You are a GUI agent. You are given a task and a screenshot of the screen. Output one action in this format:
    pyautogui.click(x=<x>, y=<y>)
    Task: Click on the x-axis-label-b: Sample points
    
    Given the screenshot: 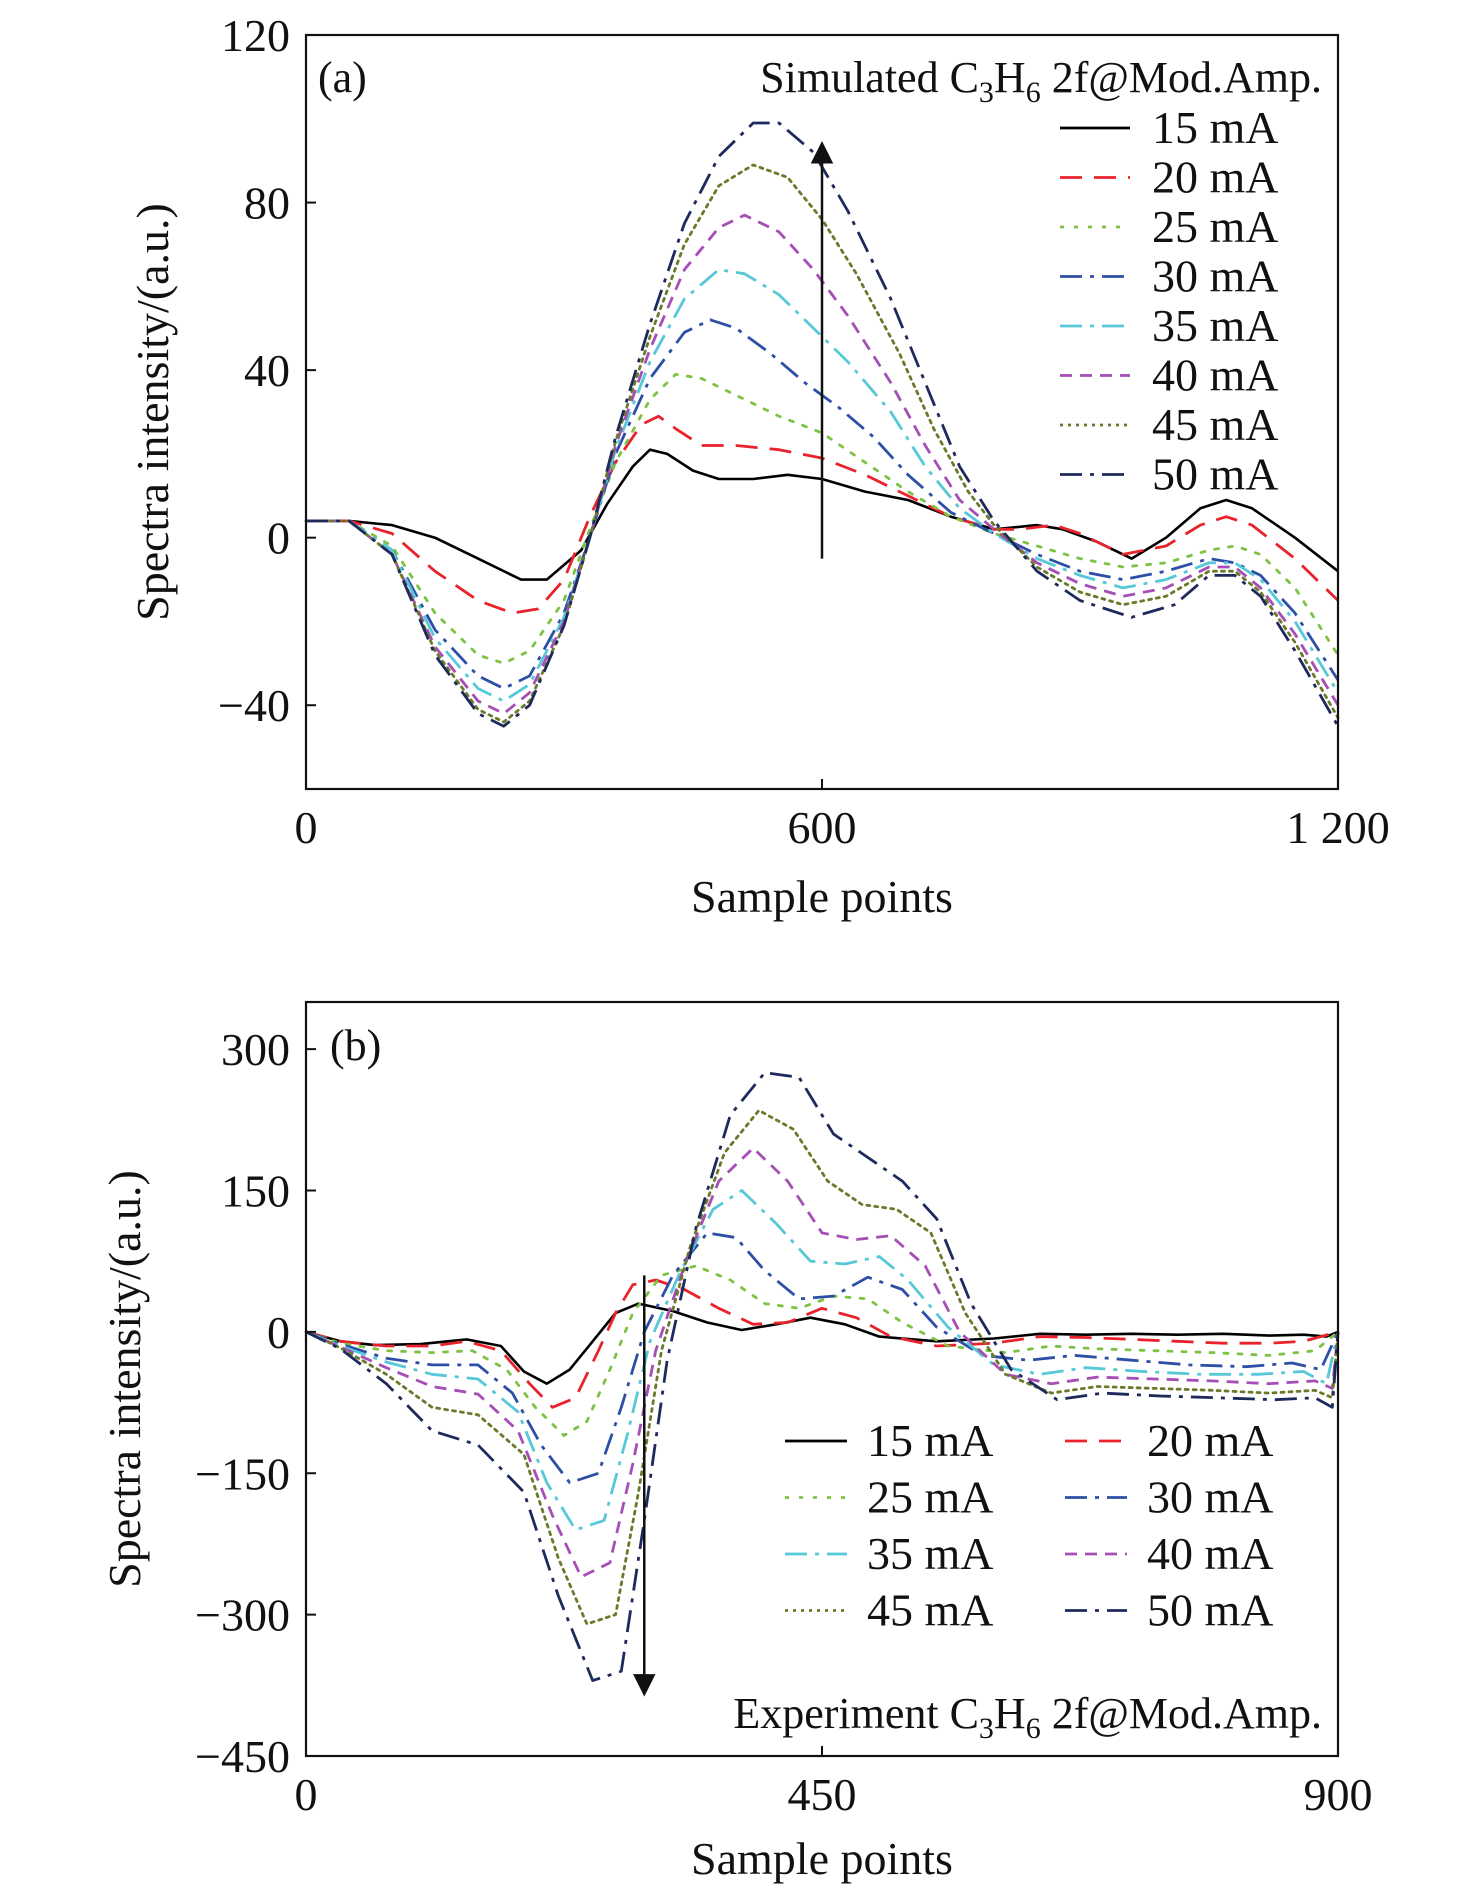 What is the action you would take?
    pyautogui.click(x=822, y=1858)
    